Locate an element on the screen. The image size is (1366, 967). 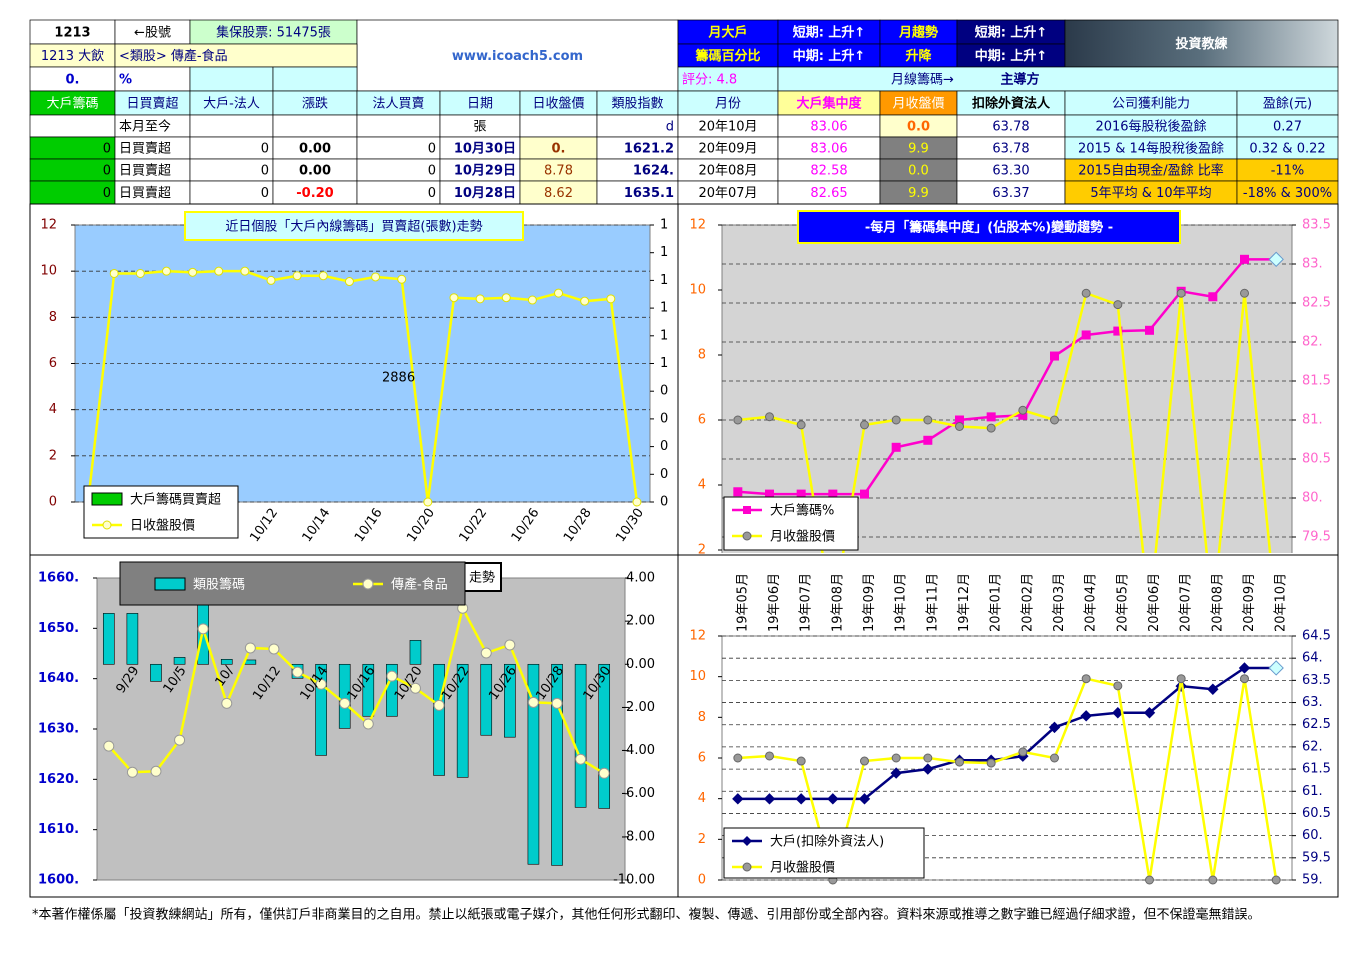
table-cell: 0.27 is located at coordinates (1287, 127).